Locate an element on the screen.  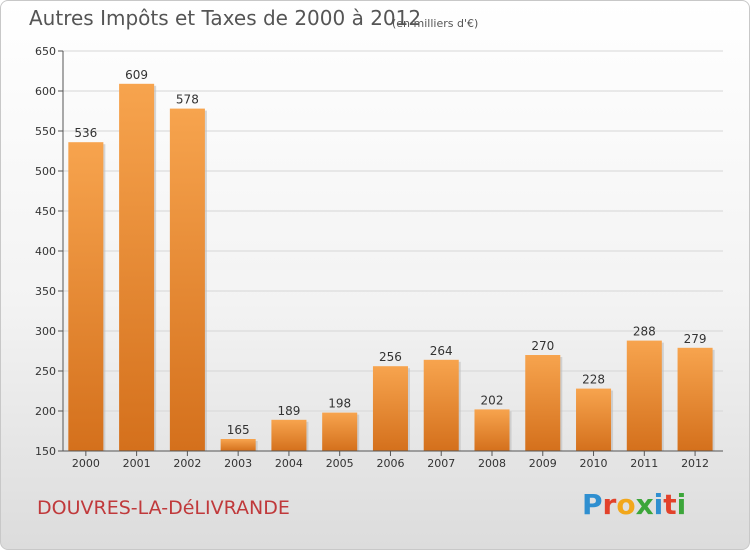
x-tick-label-2011: 2011 is located at coordinates (644, 463).